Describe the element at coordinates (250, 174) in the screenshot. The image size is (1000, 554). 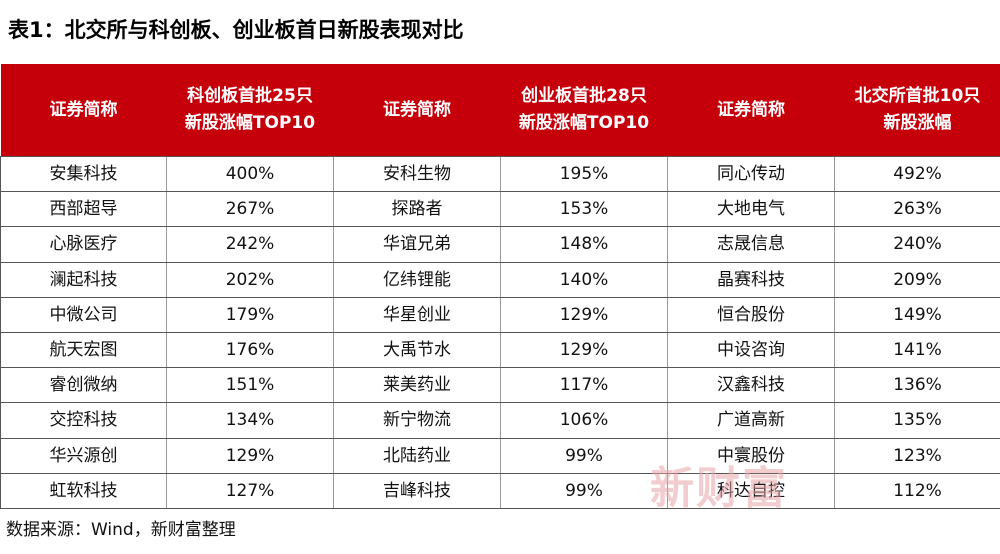
I see `star-gain: 400%` at that location.